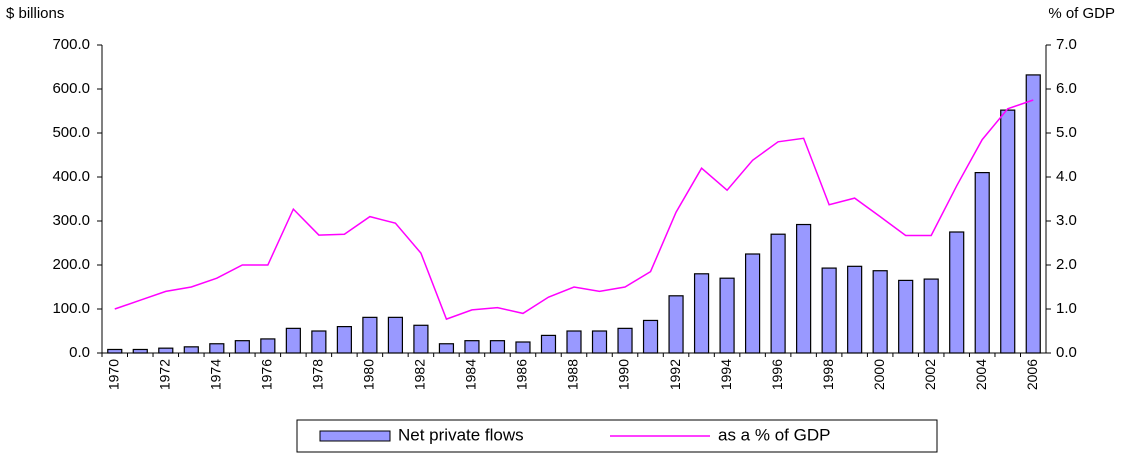 This screenshot has height=453, width=1121. I want to click on y2-tick-label: 1.0, so click(1066, 308).